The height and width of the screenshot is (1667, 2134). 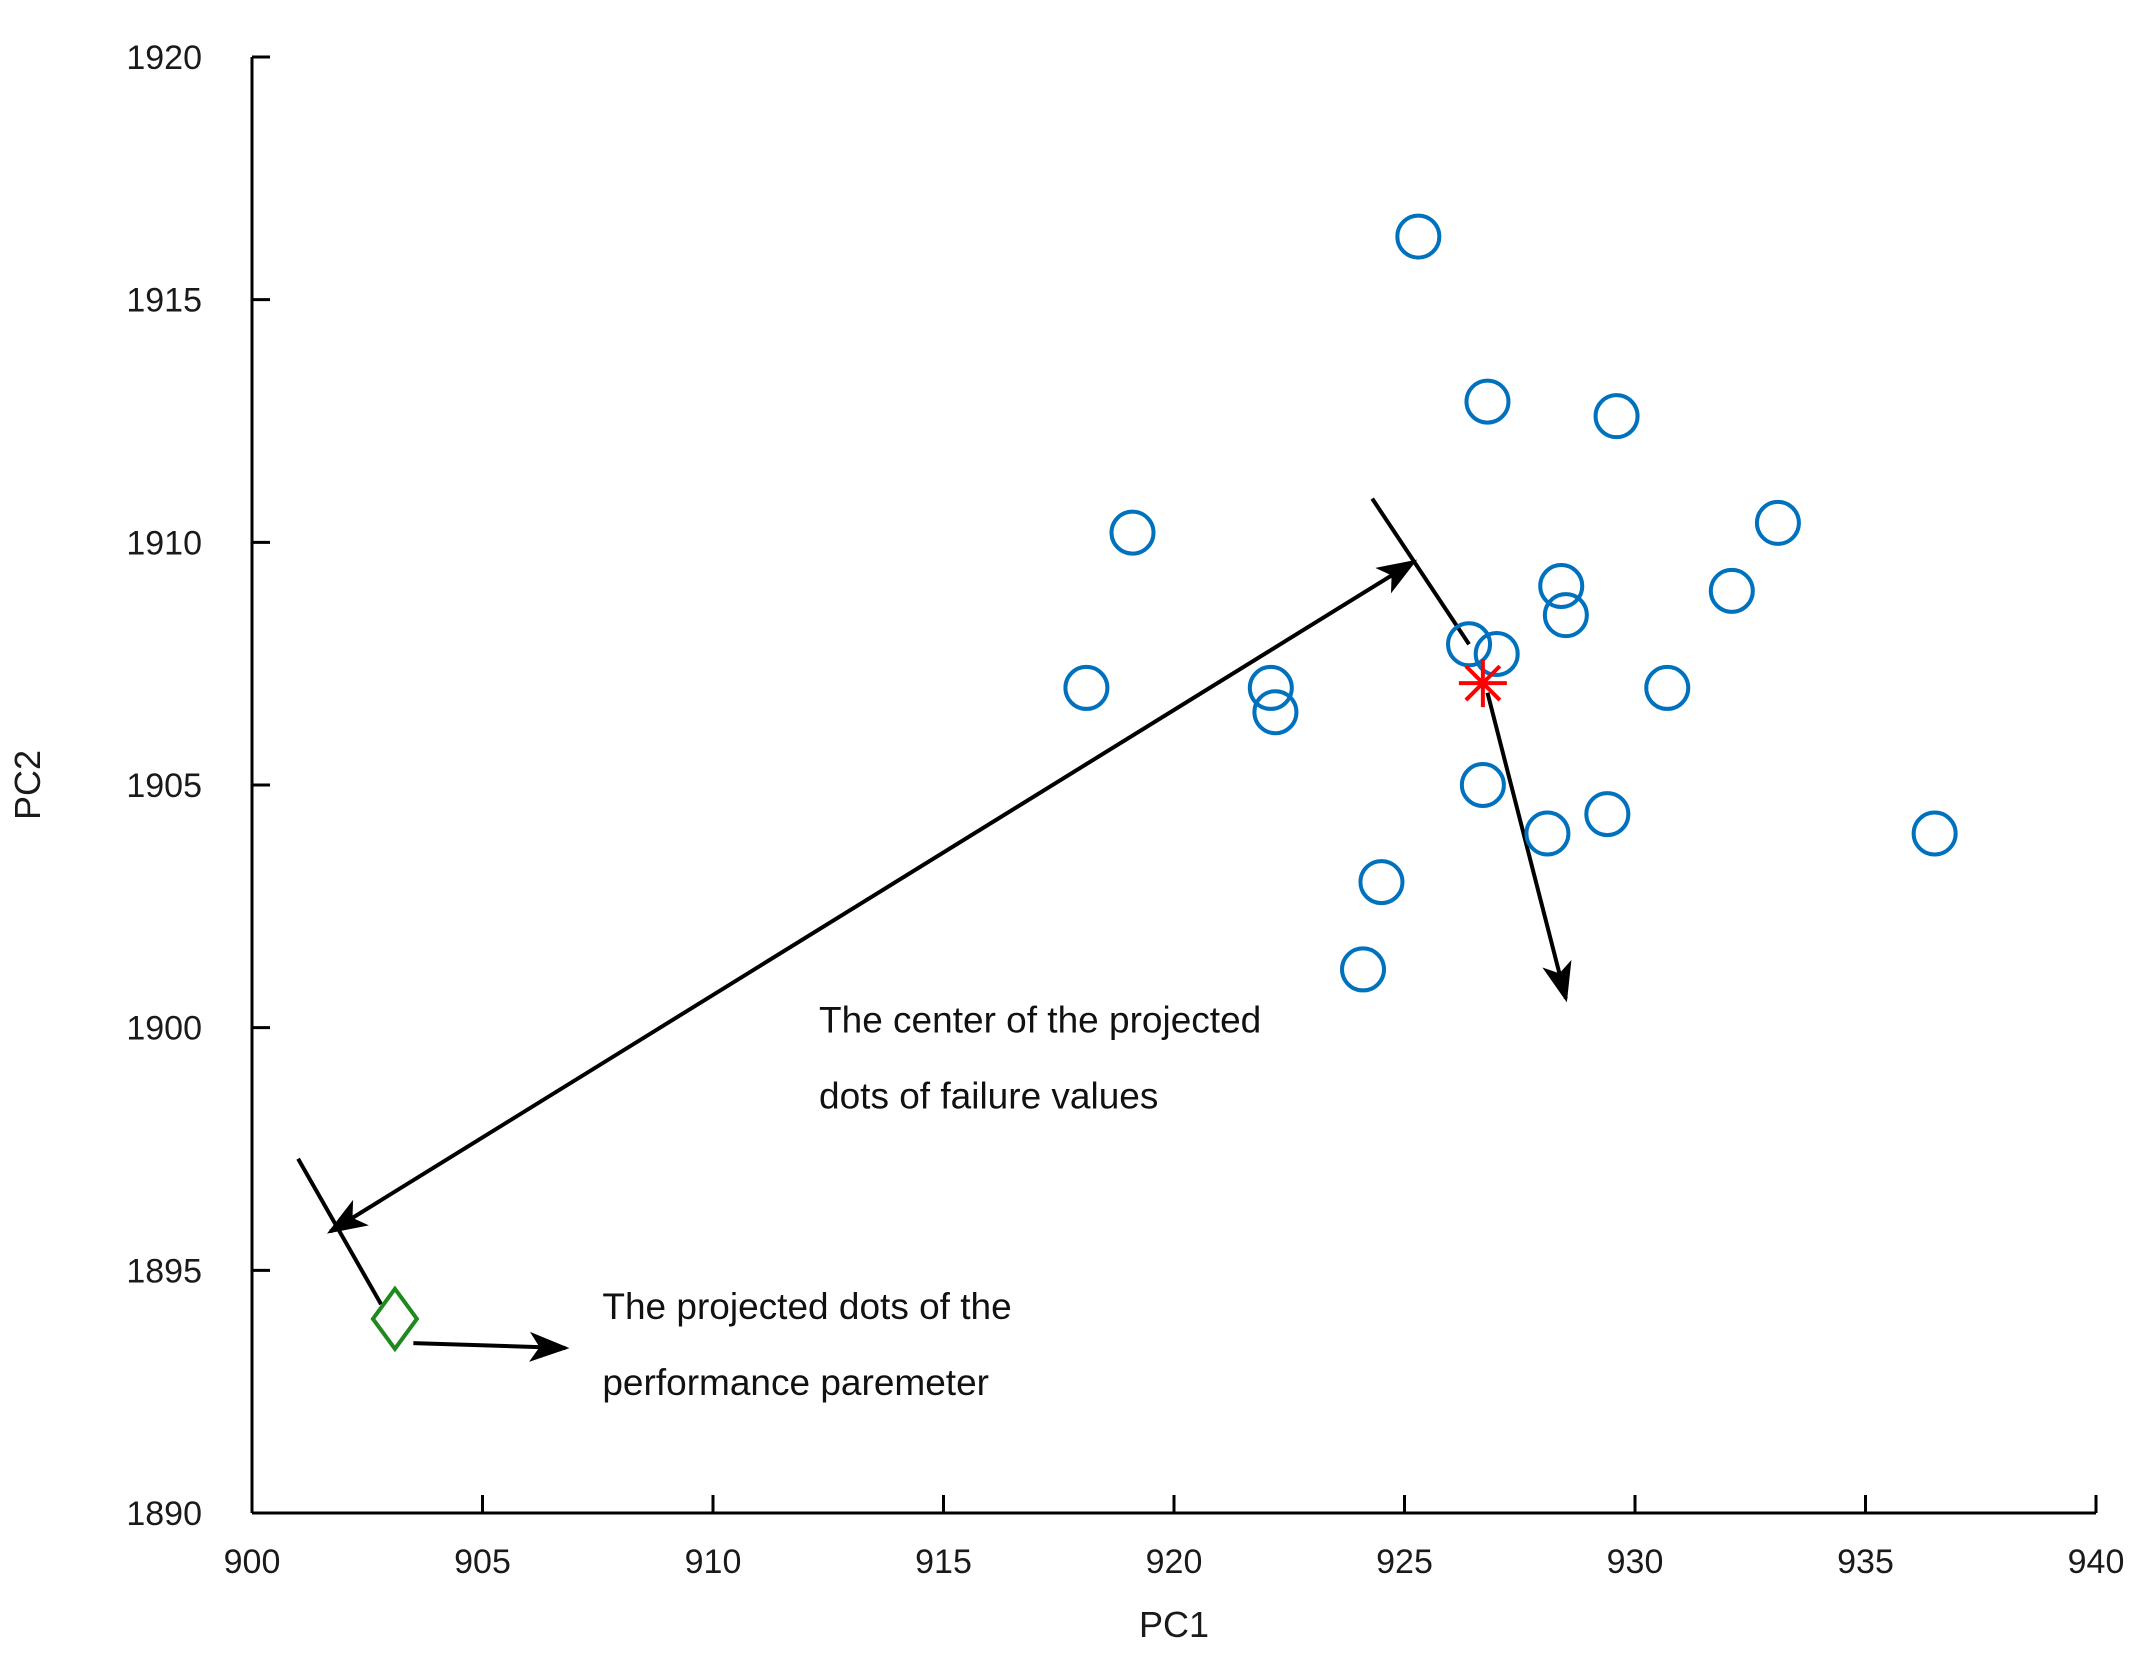 I want to click on x-tick-label: 905, so click(x=482, y=1562).